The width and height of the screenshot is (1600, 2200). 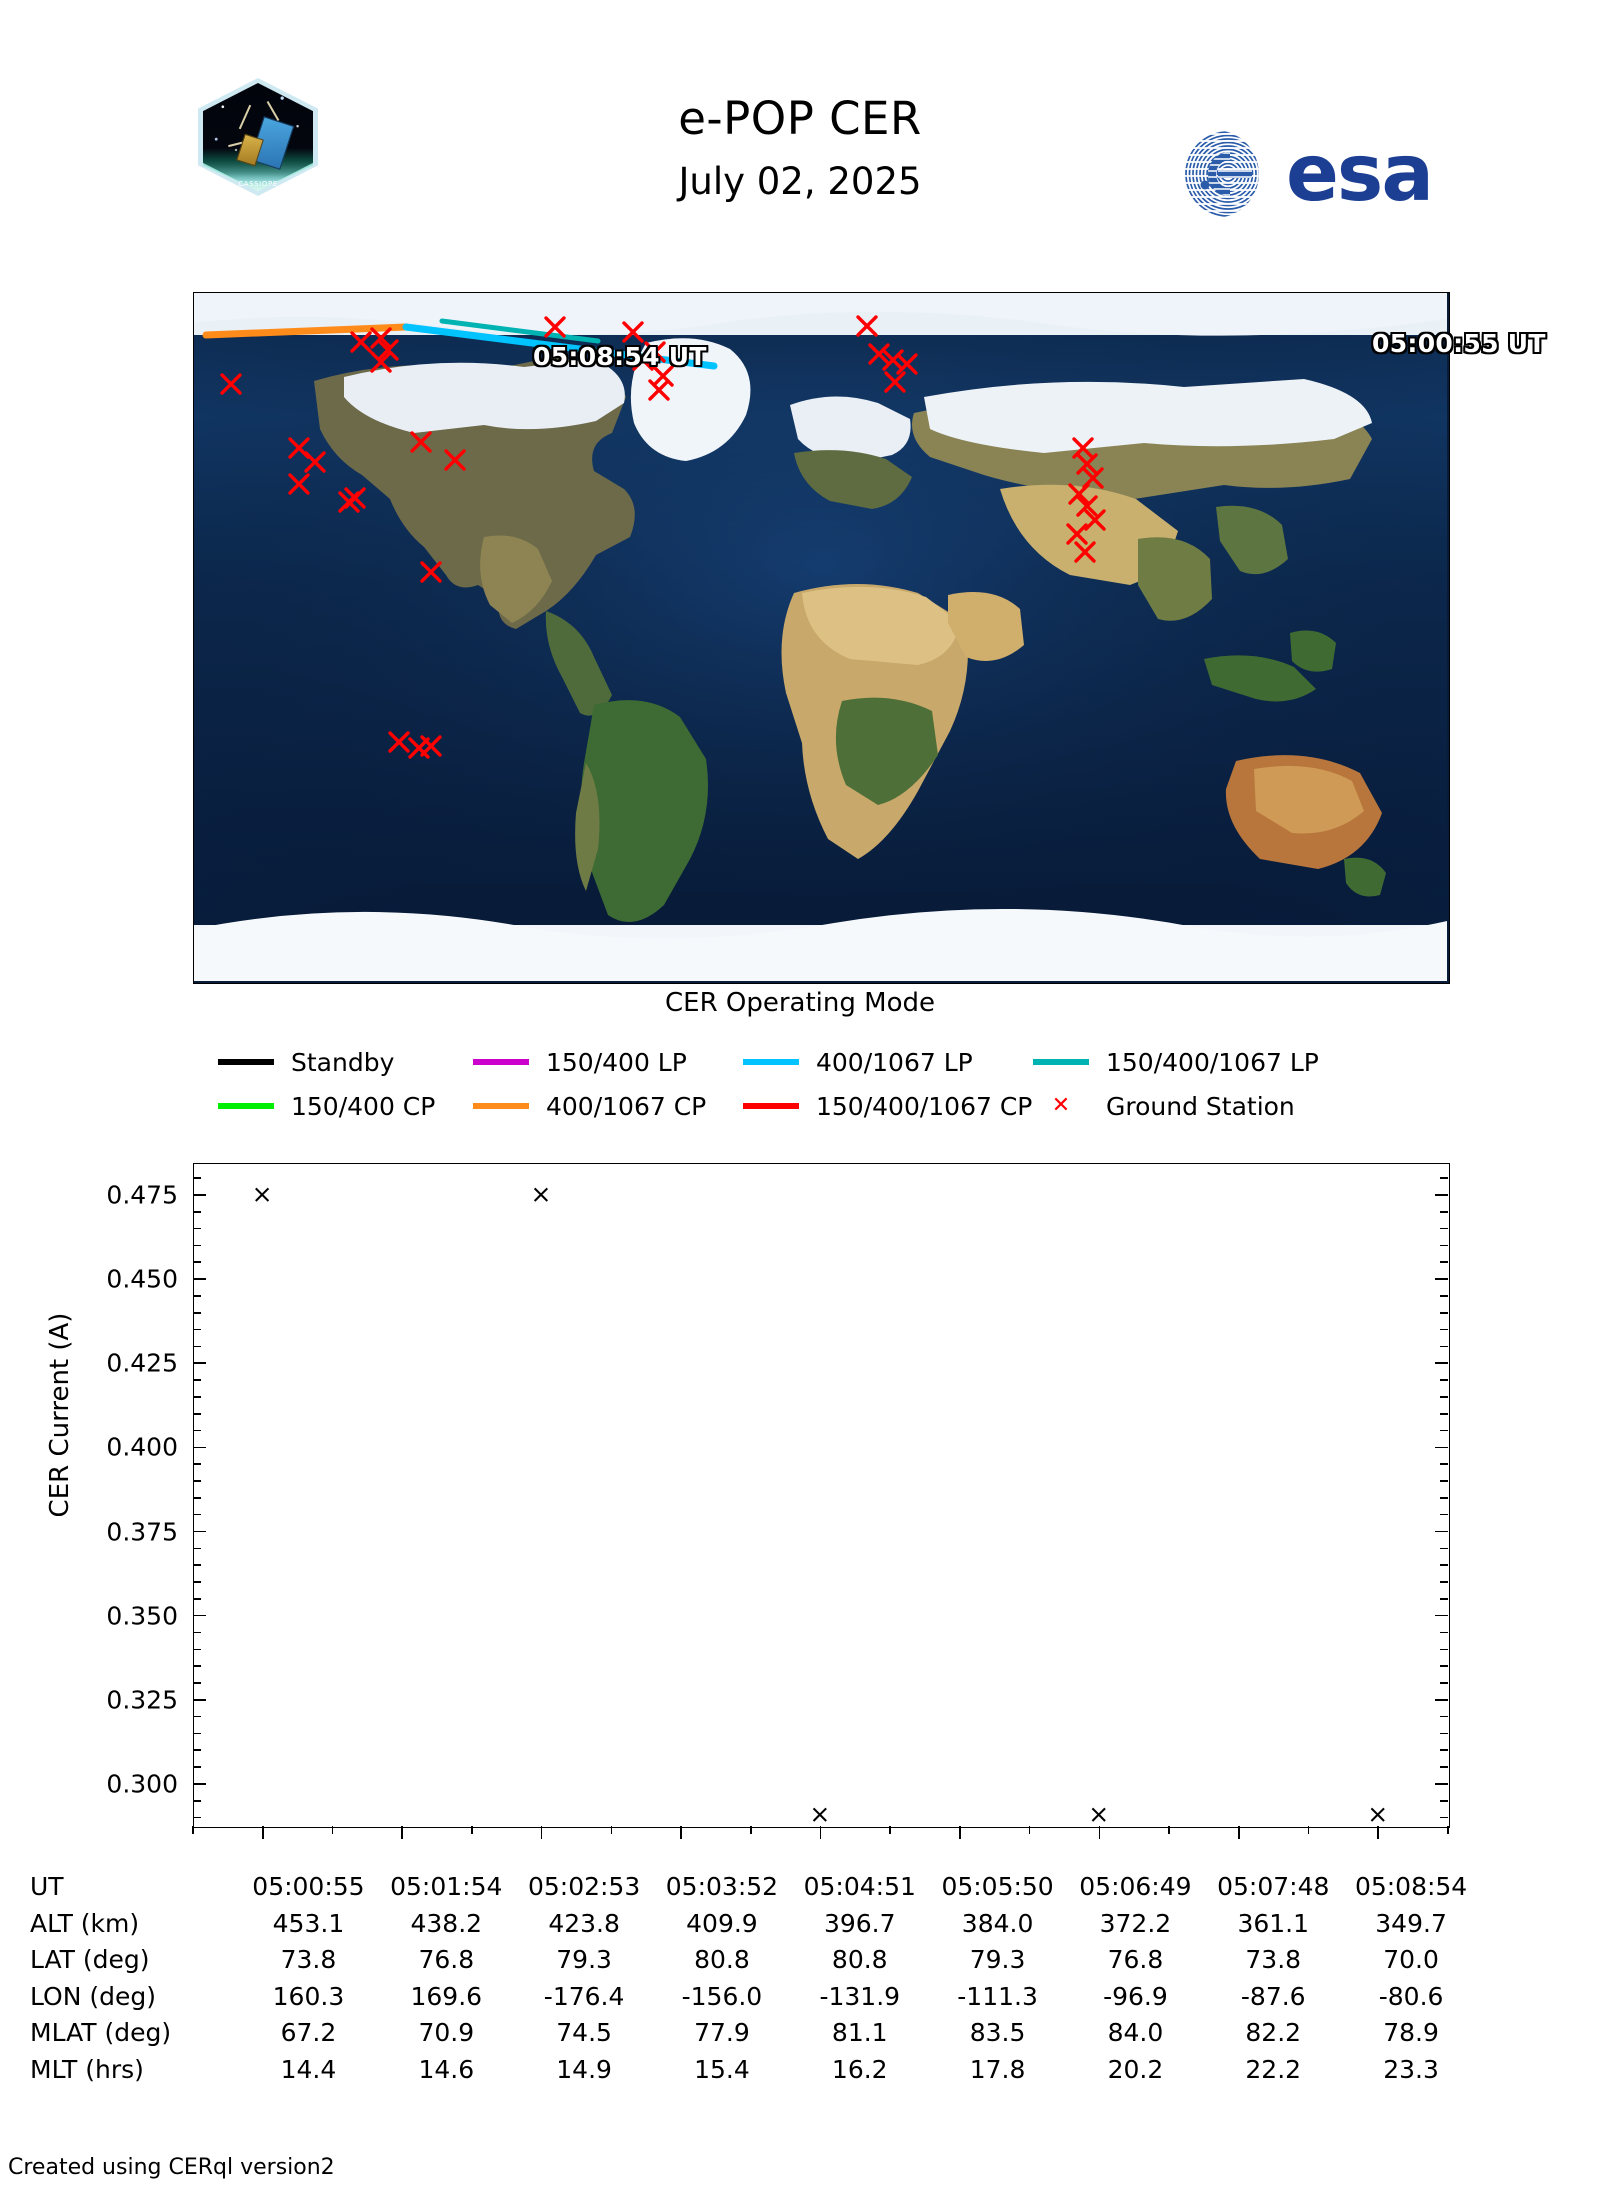 What do you see at coordinates (258, 184) in the screenshot?
I see `logo-caption: CASSIOPE` at bounding box center [258, 184].